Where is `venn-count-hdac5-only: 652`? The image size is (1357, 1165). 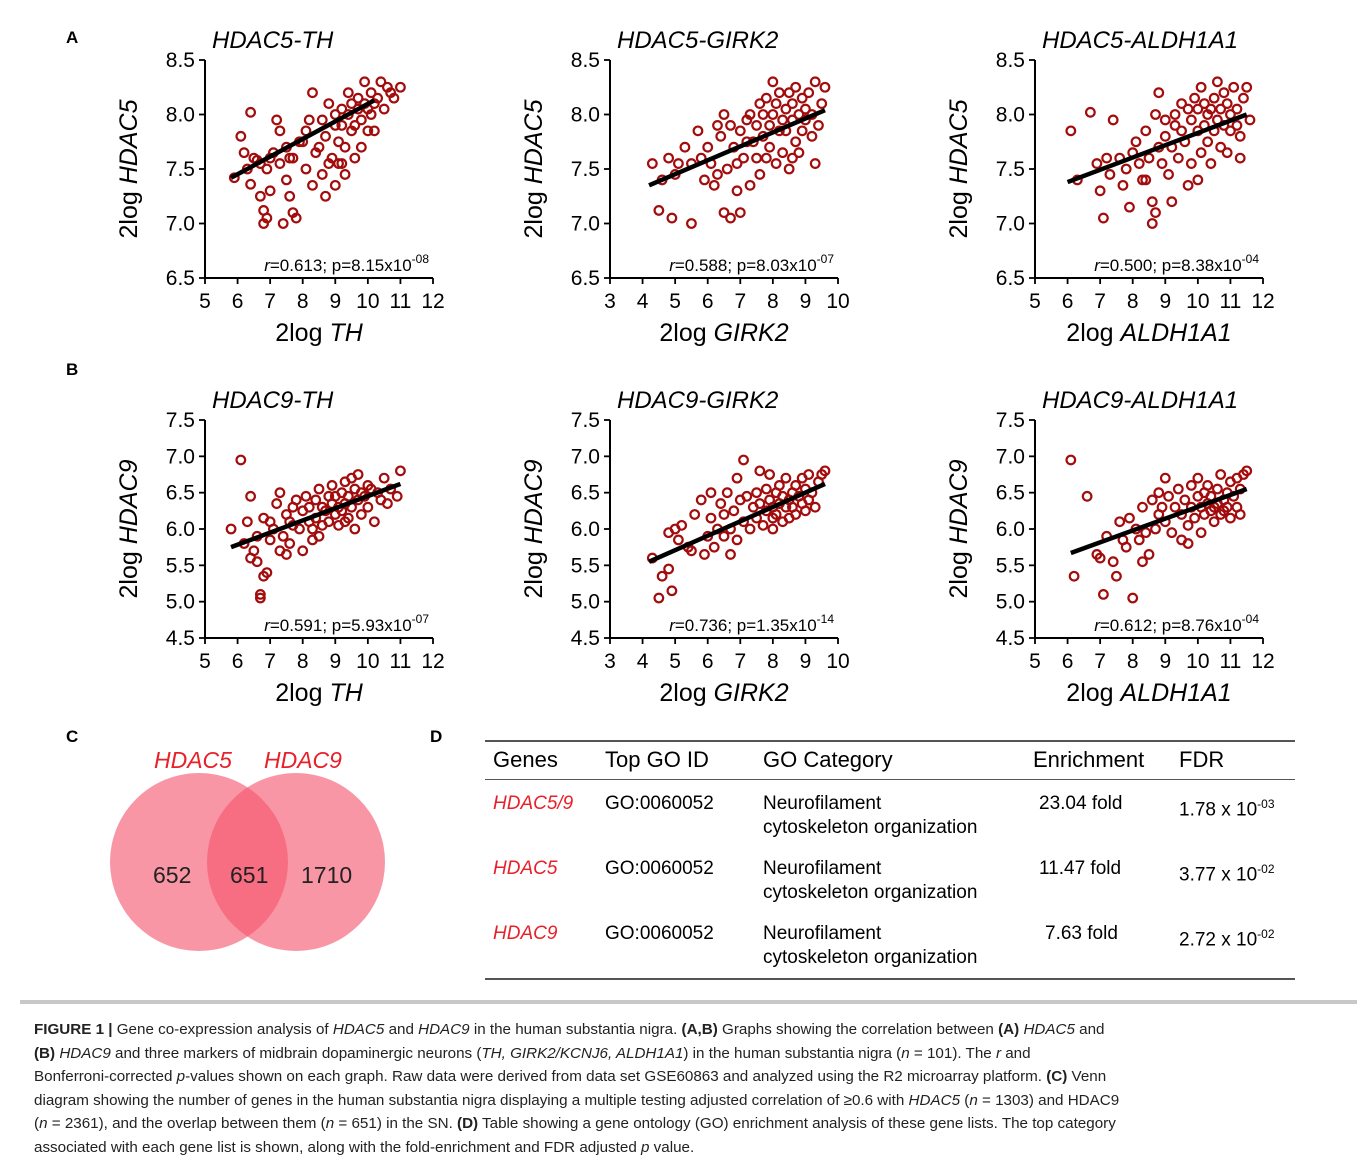 venn-count-hdac5-only: 652 is located at coordinates (172, 875).